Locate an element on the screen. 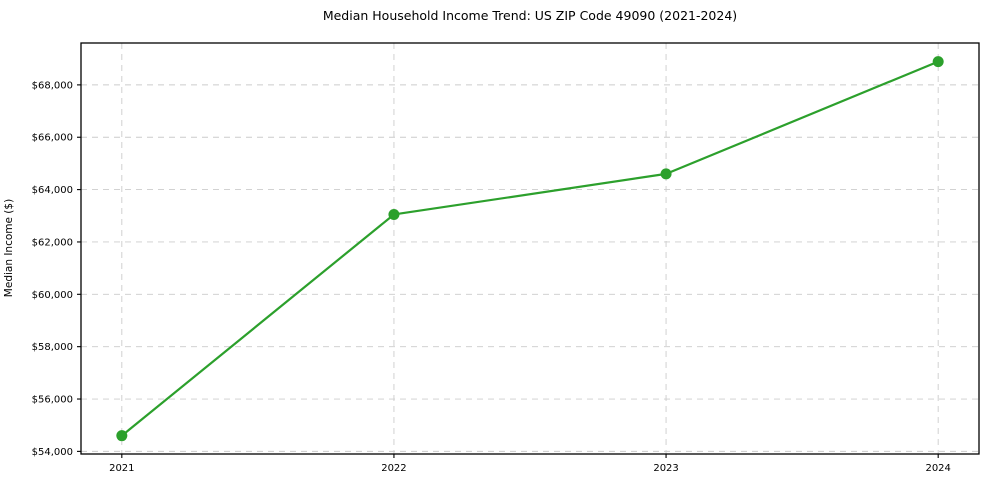 This screenshot has height=490, width=989. x-tick-label: 2024 is located at coordinates (937, 468).